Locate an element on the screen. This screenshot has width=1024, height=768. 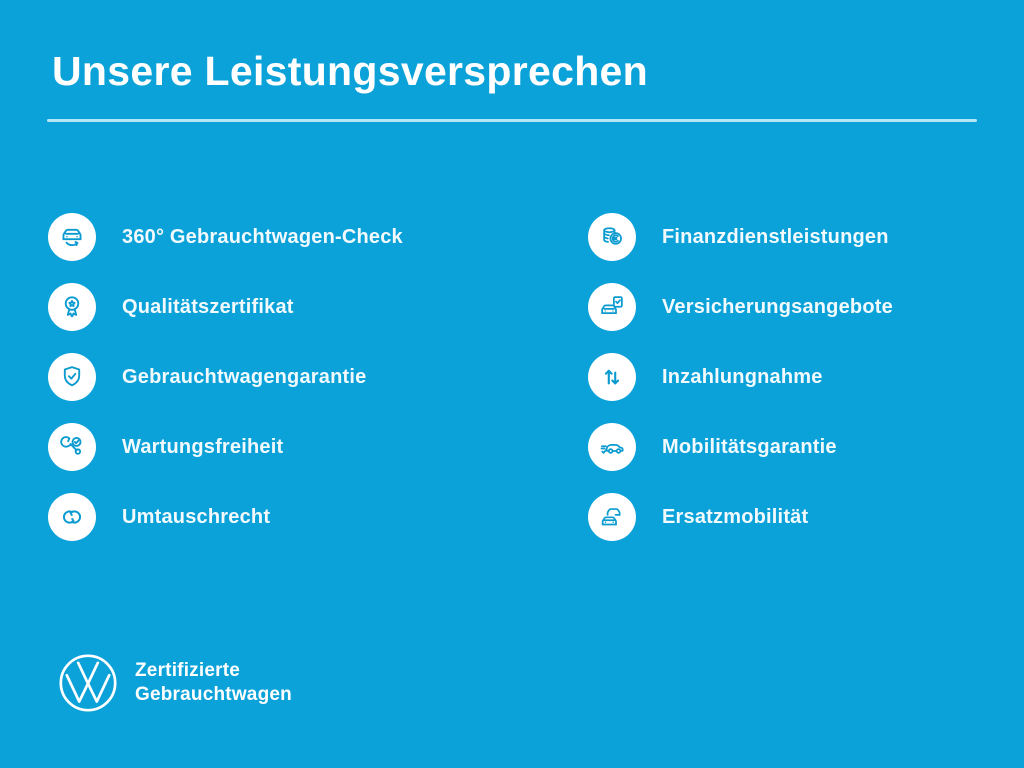
coins-euro-icon is located at coordinates (612, 237).